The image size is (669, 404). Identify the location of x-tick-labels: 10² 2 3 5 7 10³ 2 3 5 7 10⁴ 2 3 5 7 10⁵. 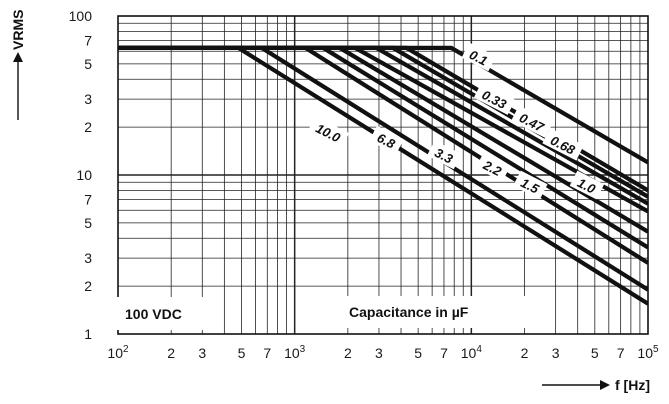
(383, 352).